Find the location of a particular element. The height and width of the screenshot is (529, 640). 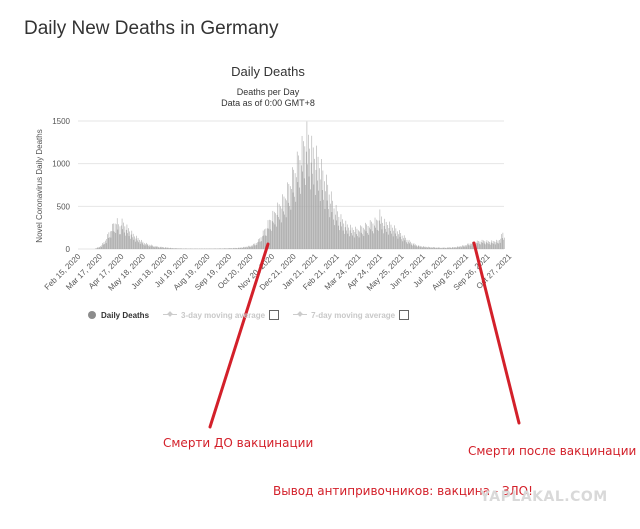

y-tick-label: 1000 is located at coordinates (61, 164).